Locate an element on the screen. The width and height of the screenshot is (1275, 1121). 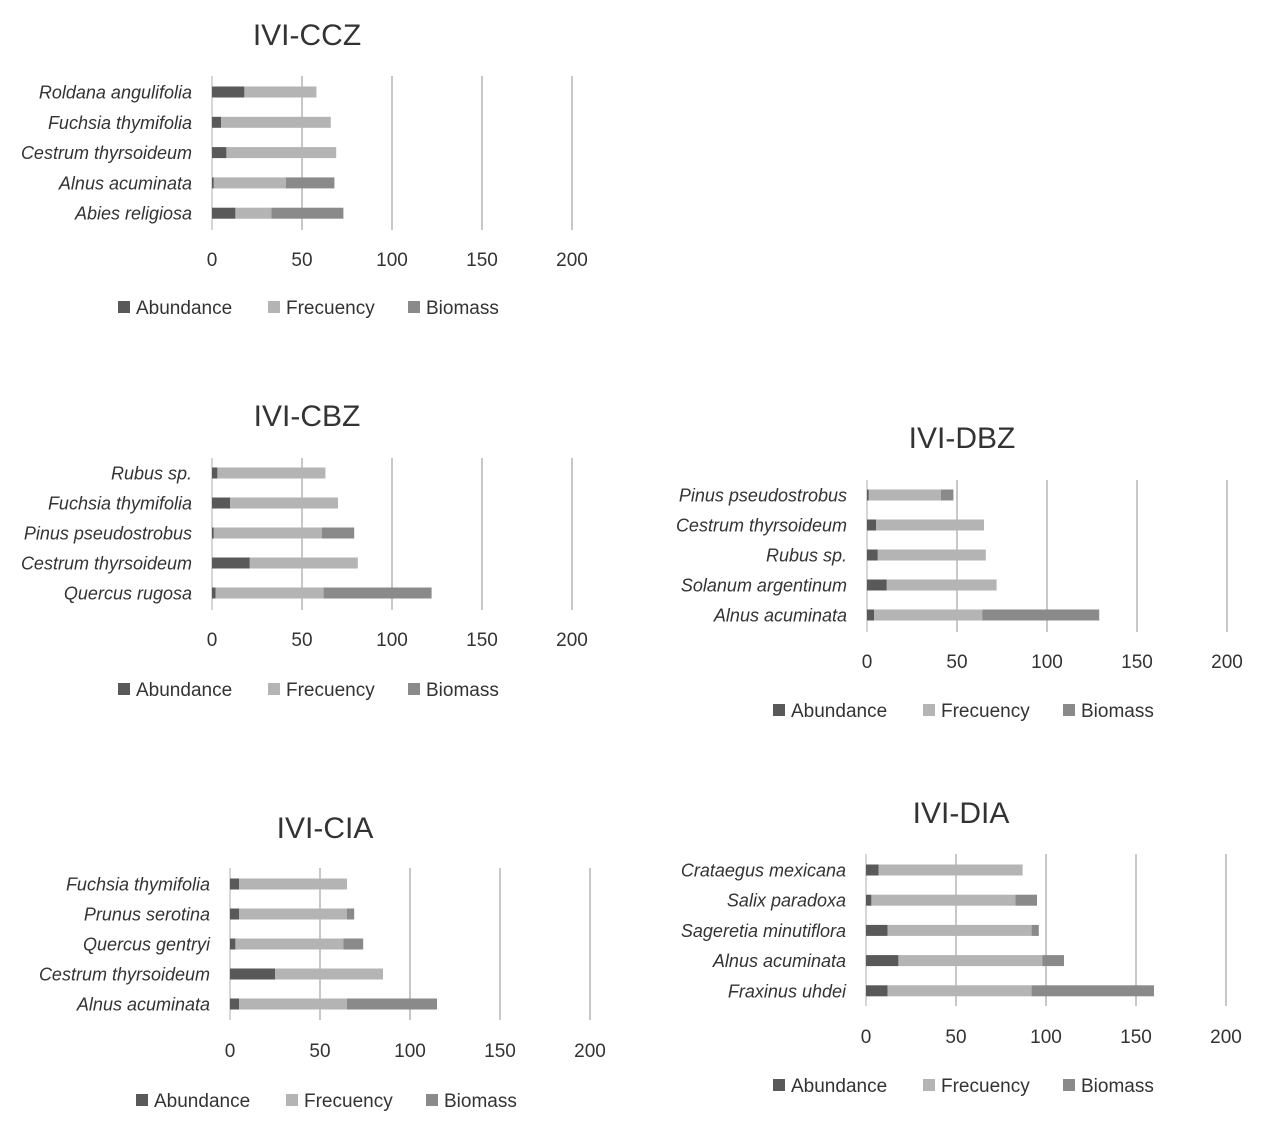
chart-title: IVI-CCZ is located at coordinates (307, 35).